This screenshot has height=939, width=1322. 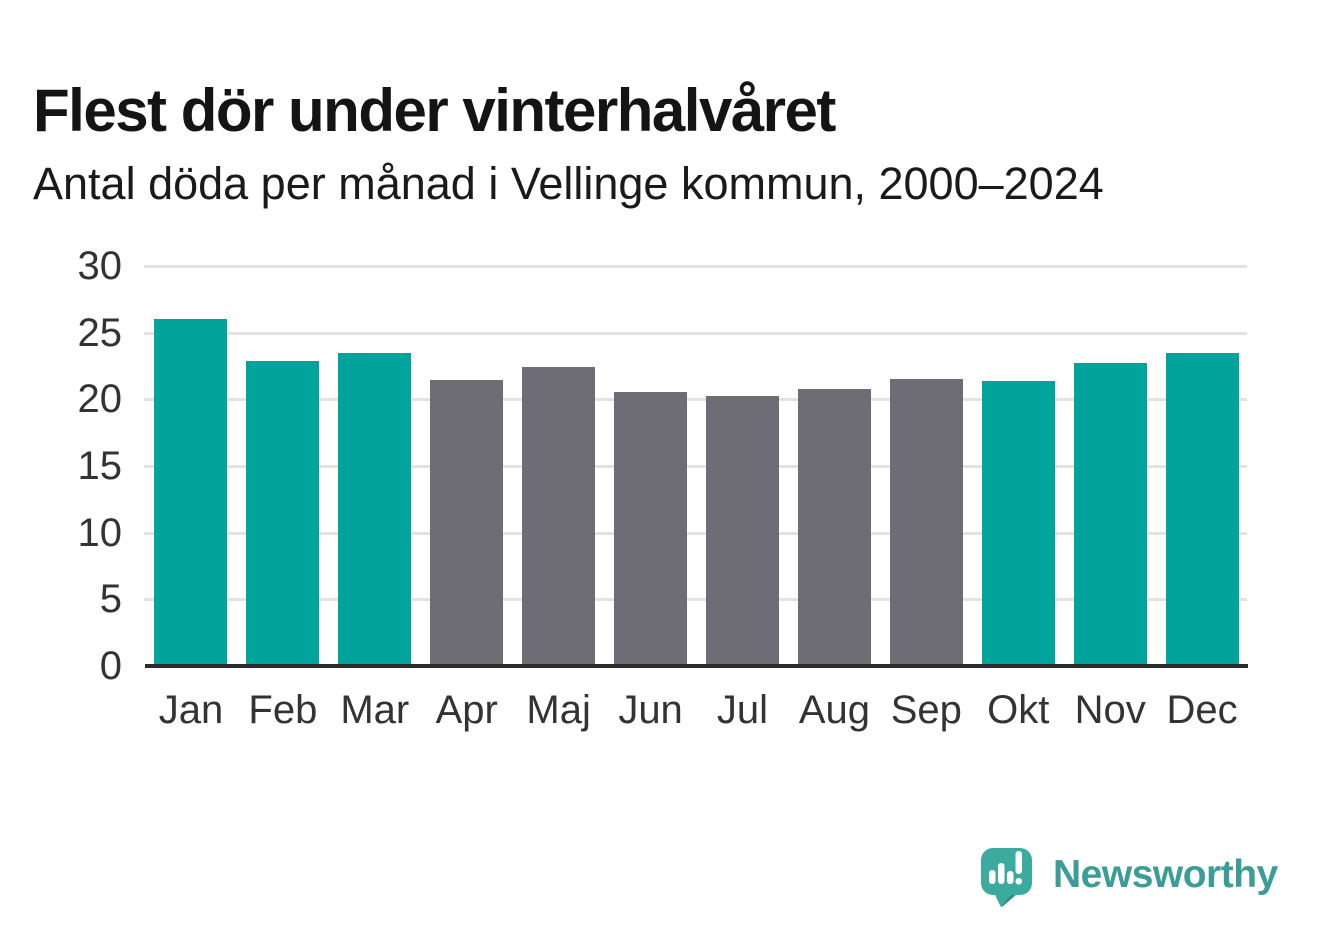 What do you see at coordinates (650, 710) in the screenshot?
I see `x-tick-label-jun: Jun` at bounding box center [650, 710].